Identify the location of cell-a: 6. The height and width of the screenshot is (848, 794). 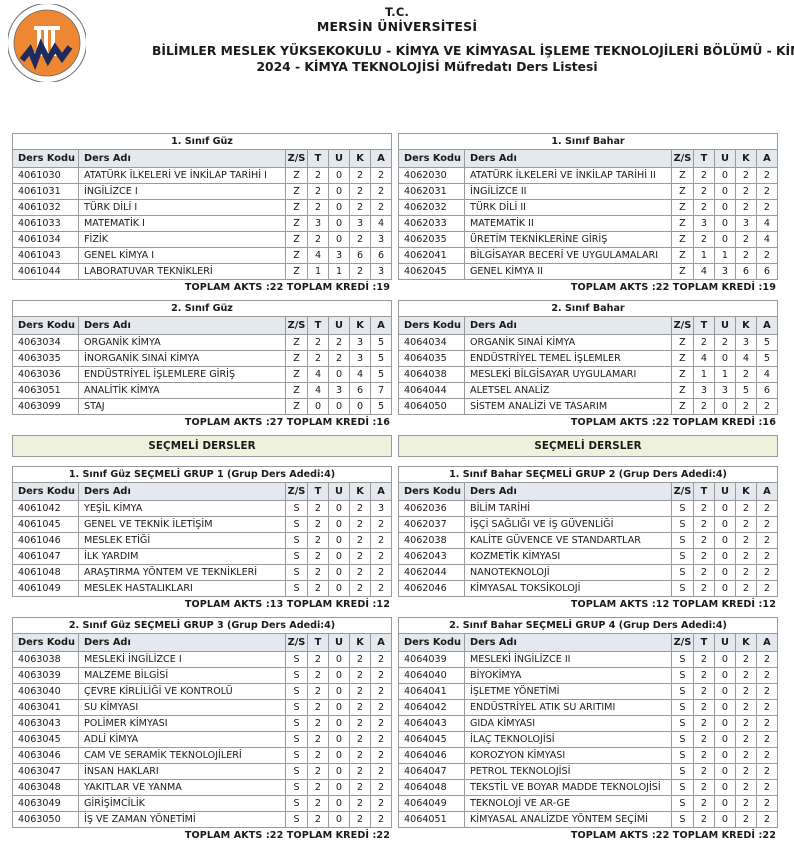
(381, 255).